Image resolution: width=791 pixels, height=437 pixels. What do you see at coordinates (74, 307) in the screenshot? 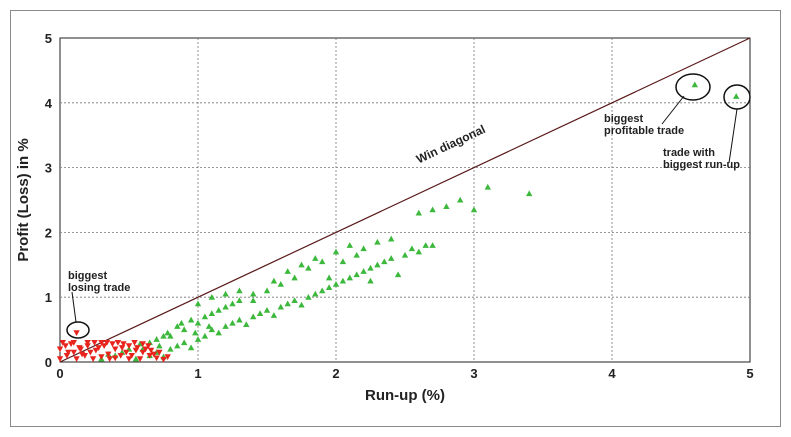
I see `annotation-leader-line` at bounding box center [74, 307].